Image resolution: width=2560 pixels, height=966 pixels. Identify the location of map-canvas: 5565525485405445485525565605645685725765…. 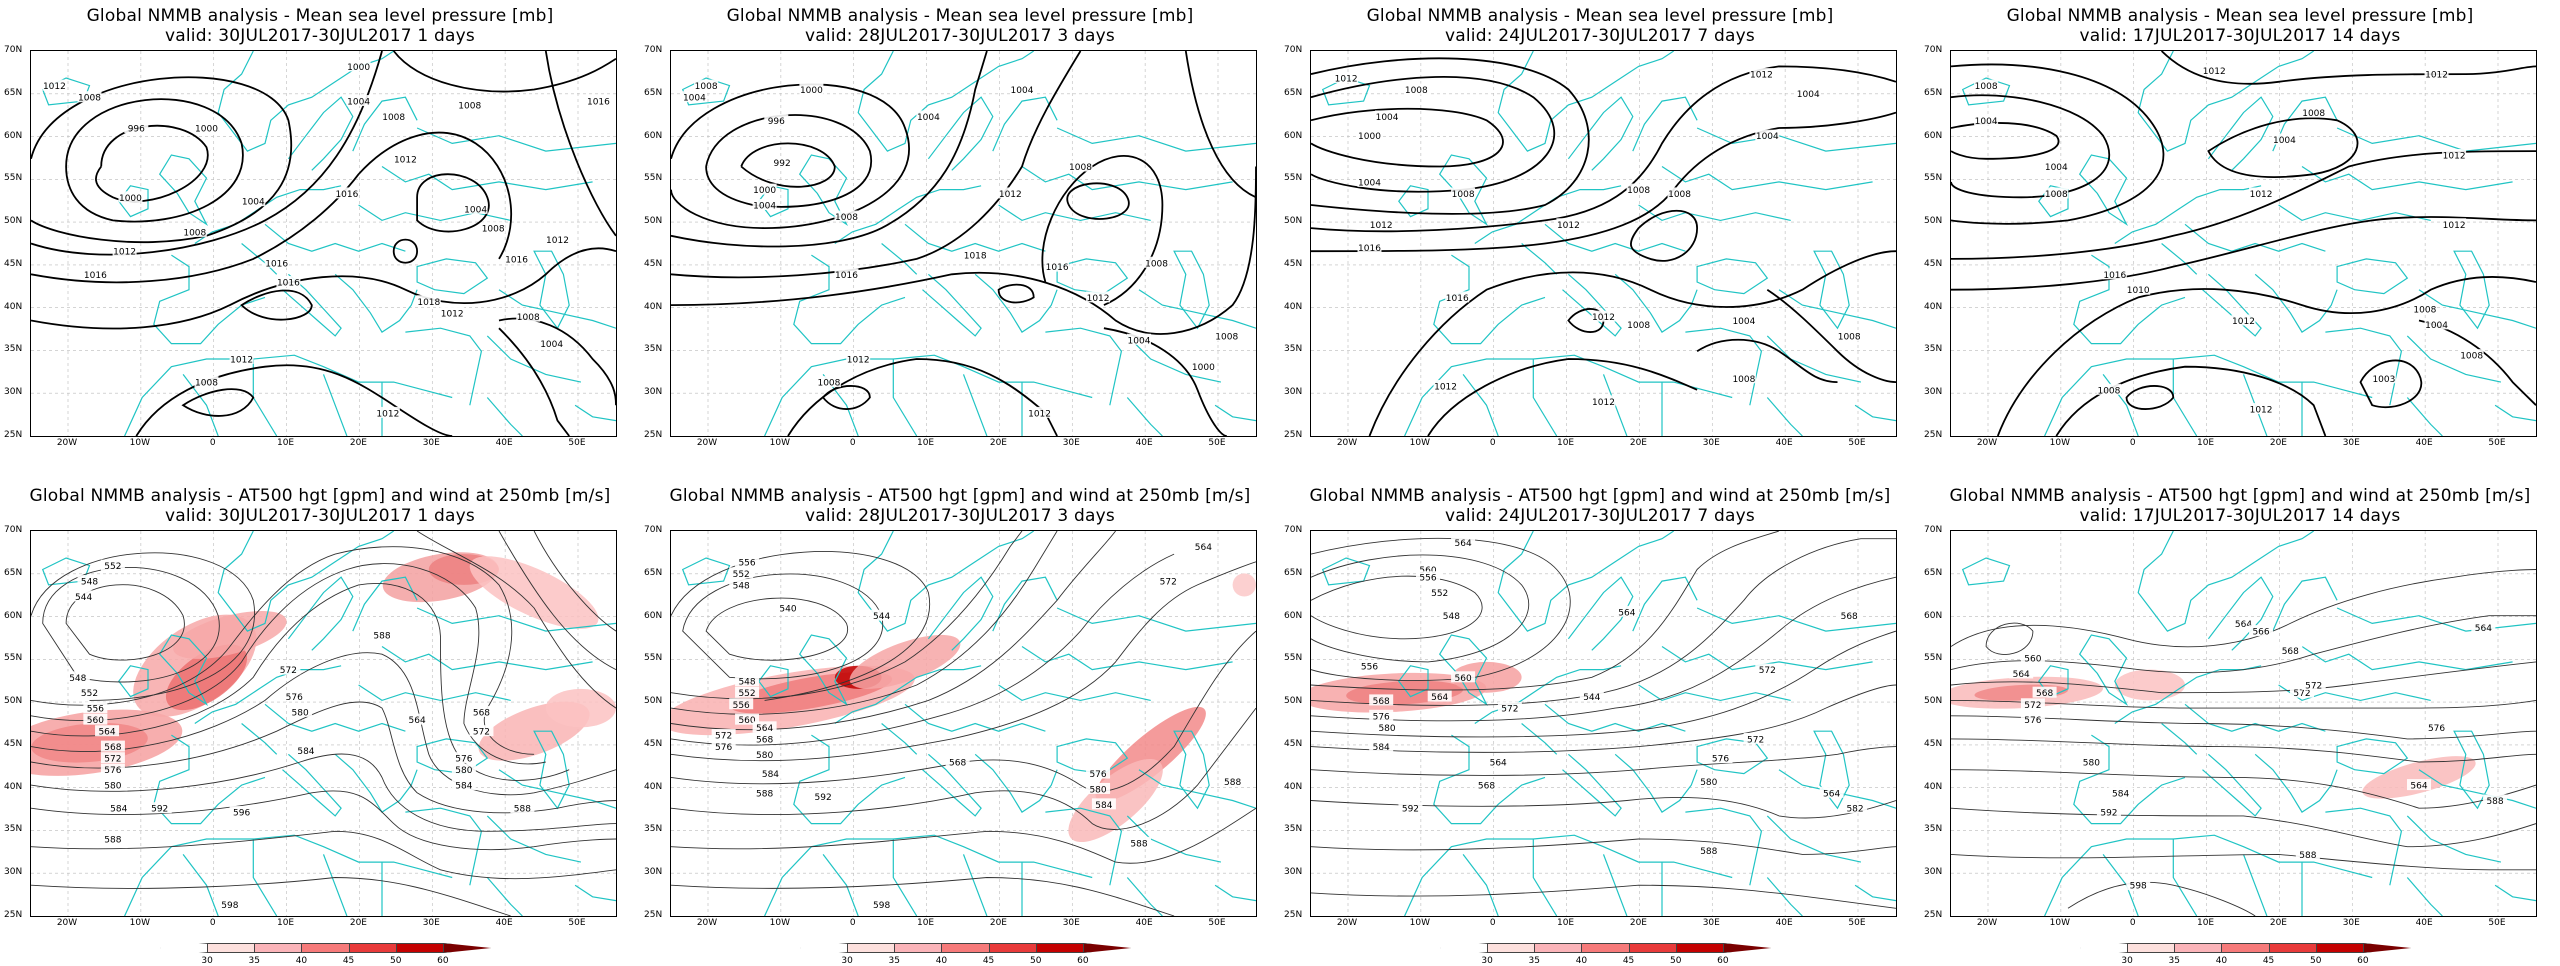
(963, 723).